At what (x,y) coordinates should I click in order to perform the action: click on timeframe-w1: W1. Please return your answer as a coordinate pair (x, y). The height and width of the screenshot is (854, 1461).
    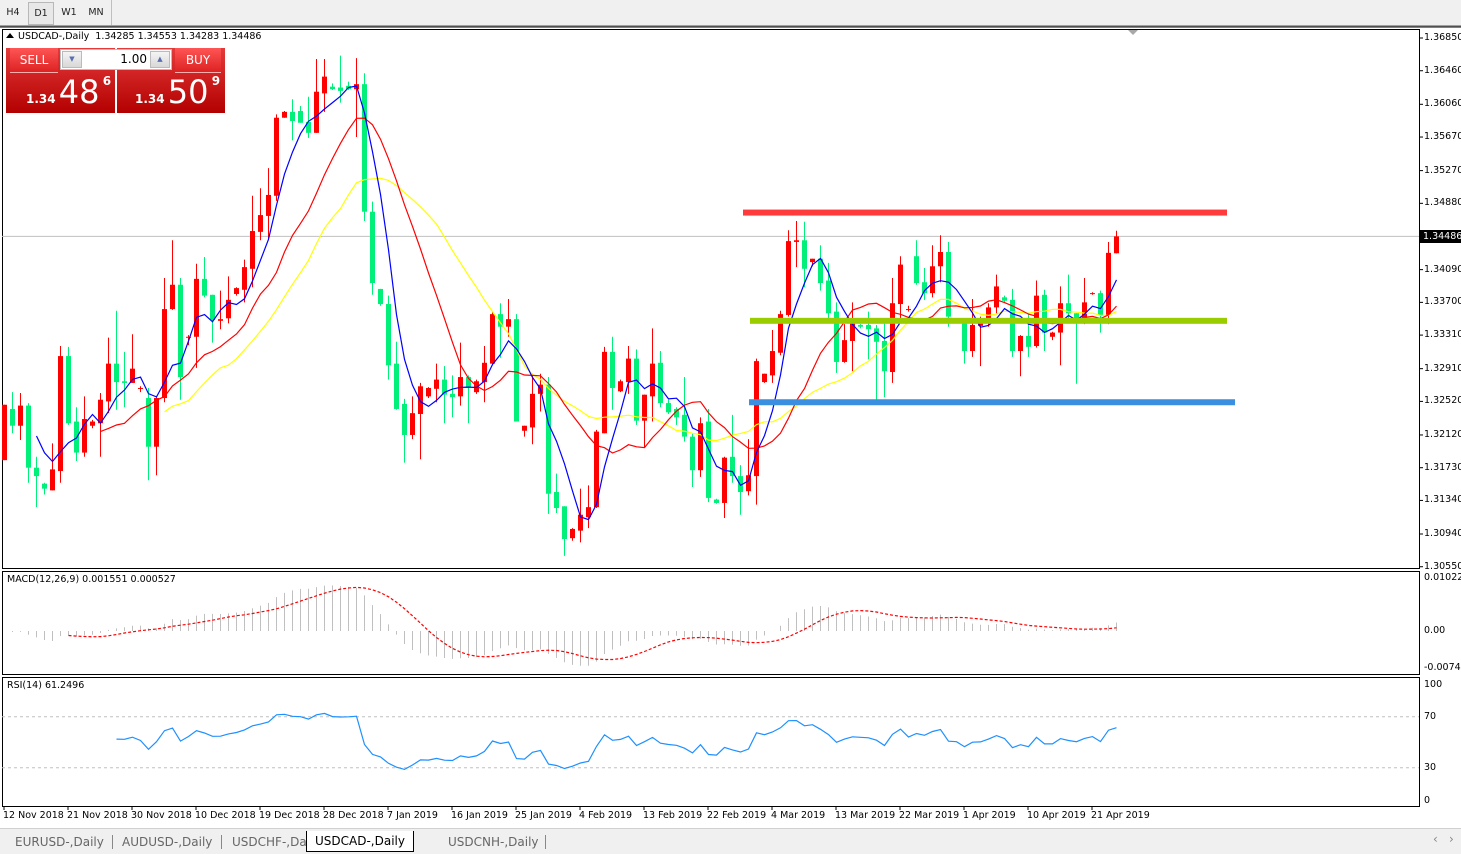
    Looking at the image, I should click on (69, 12).